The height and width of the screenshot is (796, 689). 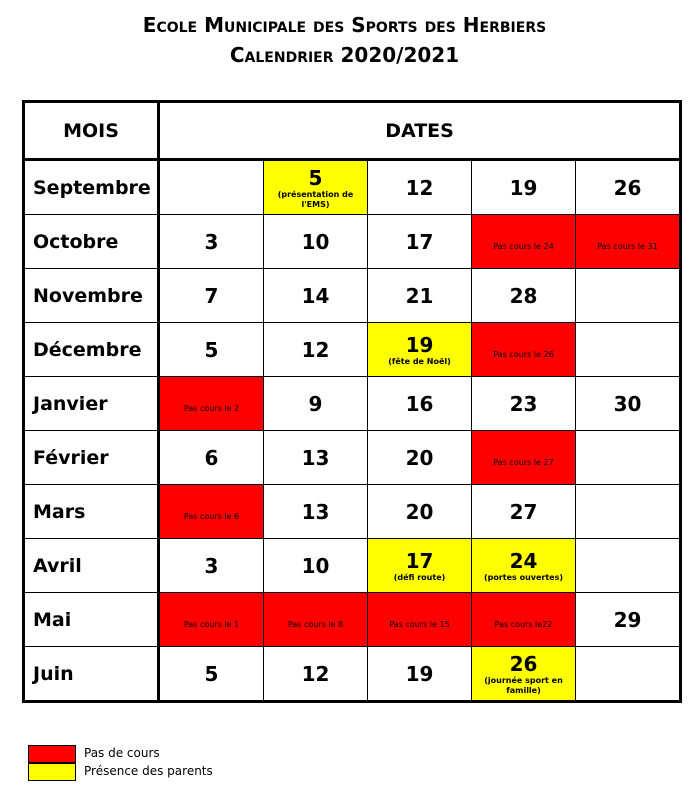 What do you see at coordinates (211, 511) in the screenshot?
I see `date-cell: Pas cours le 6` at bounding box center [211, 511].